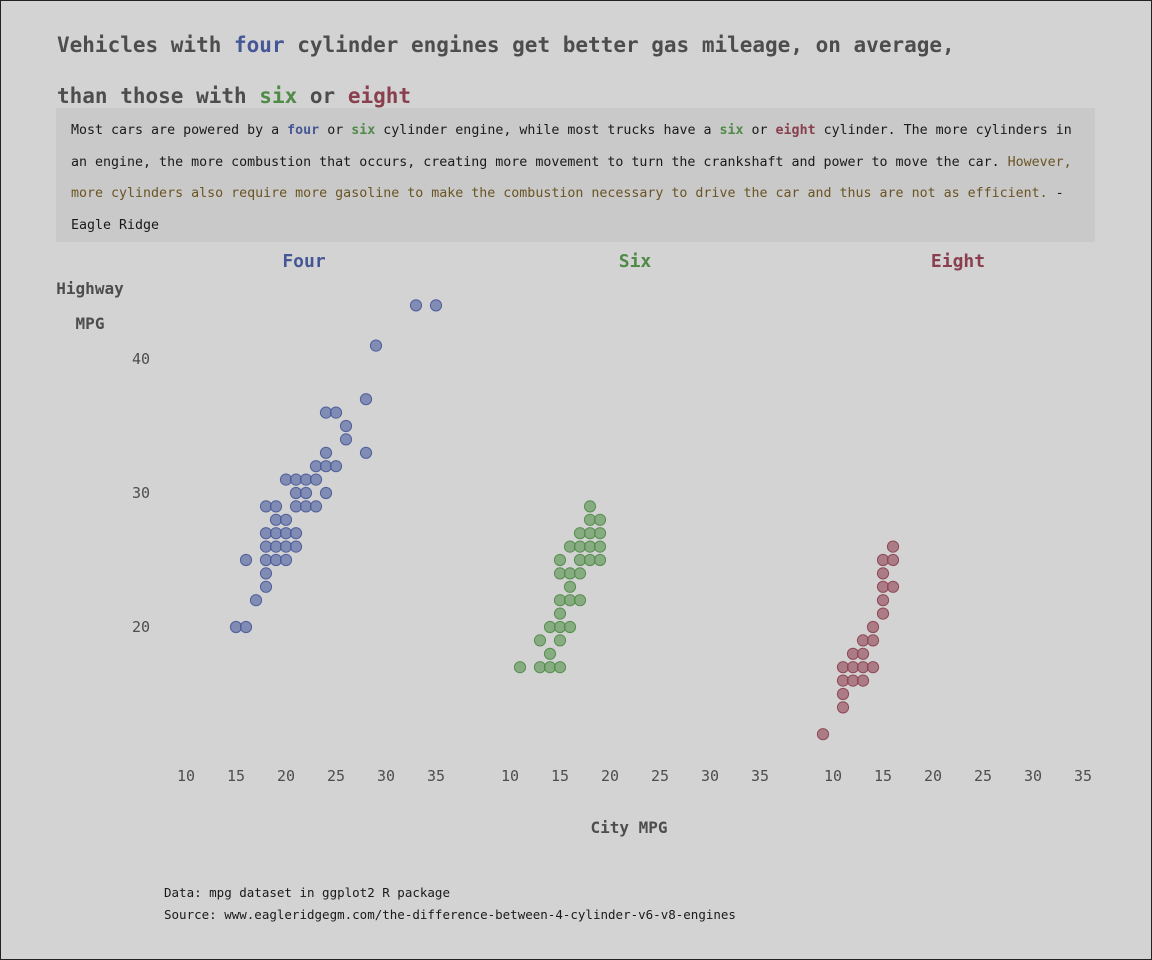 The height and width of the screenshot is (960, 1152). What do you see at coordinates (90, 288) in the screenshot?
I see `y-axis-title-line-1: Highway` at bounding box center [90, 288].